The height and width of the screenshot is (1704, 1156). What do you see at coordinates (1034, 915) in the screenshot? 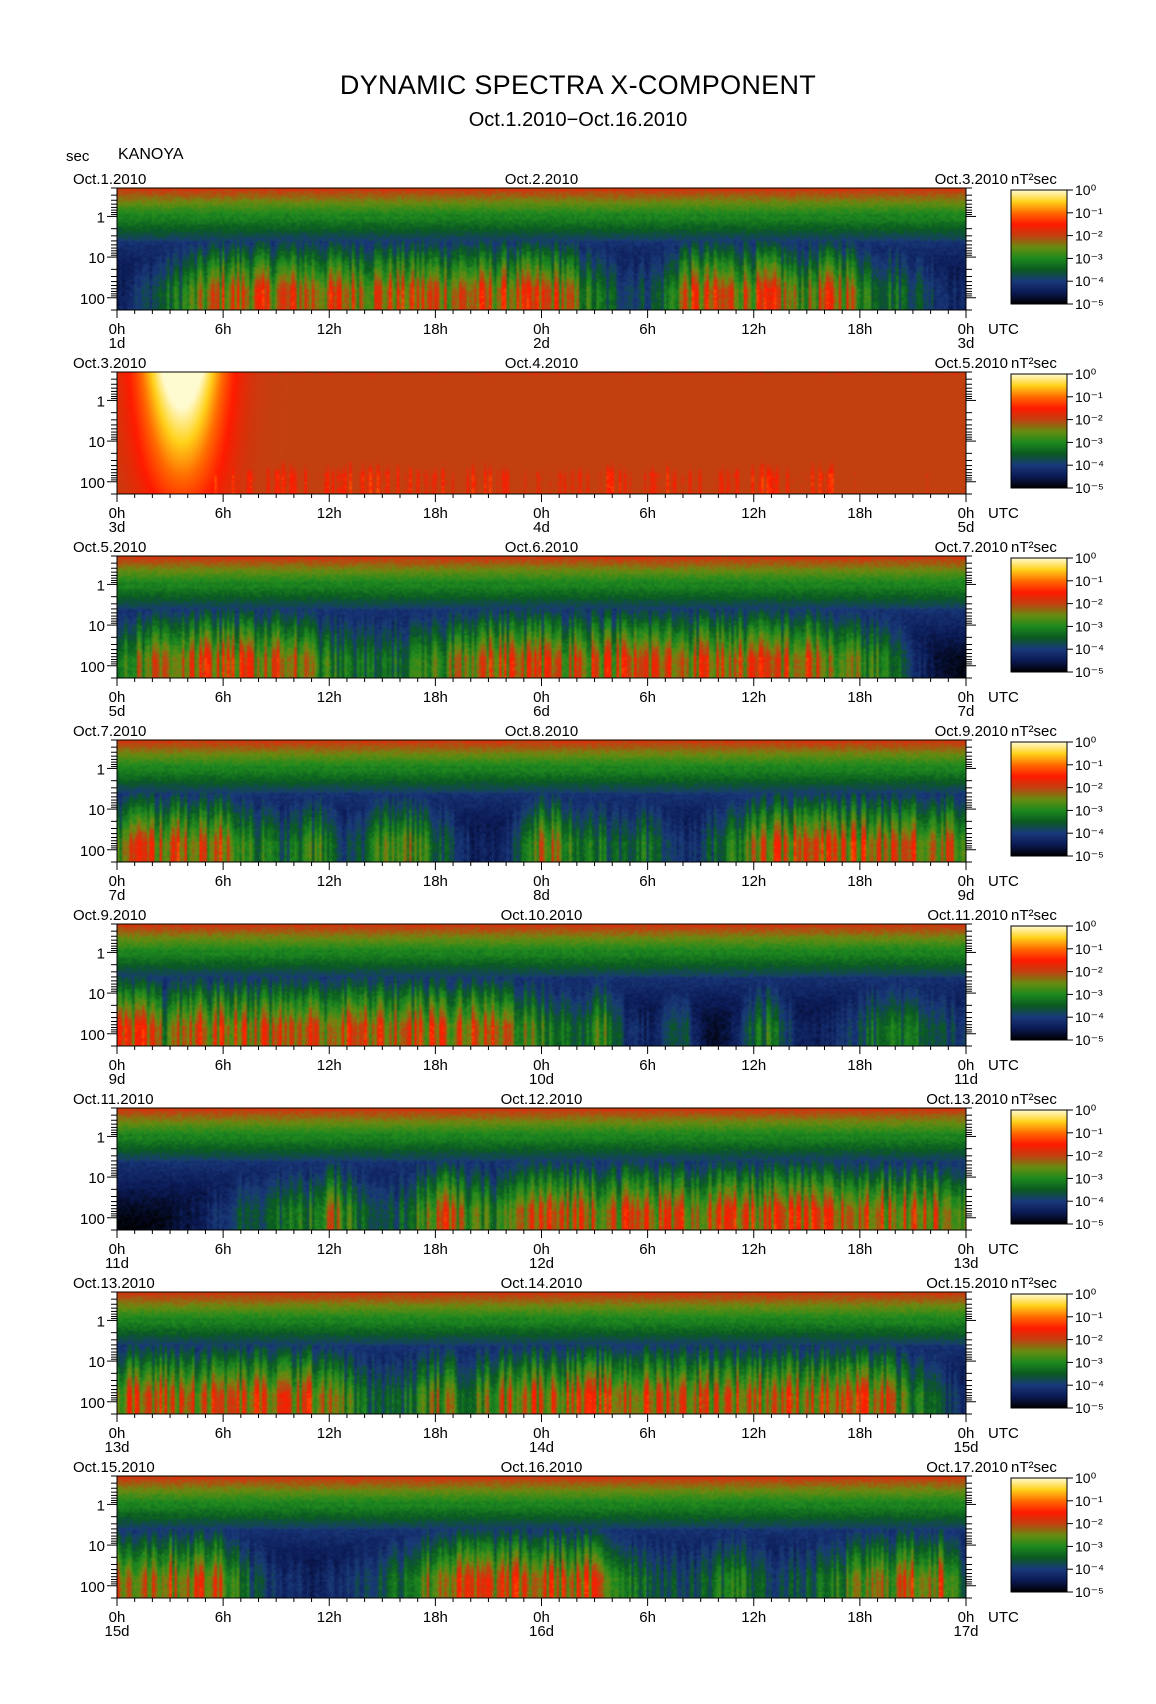
I see `colorbar-unit-label: nT²sec` at bounding box center [1034, 915].